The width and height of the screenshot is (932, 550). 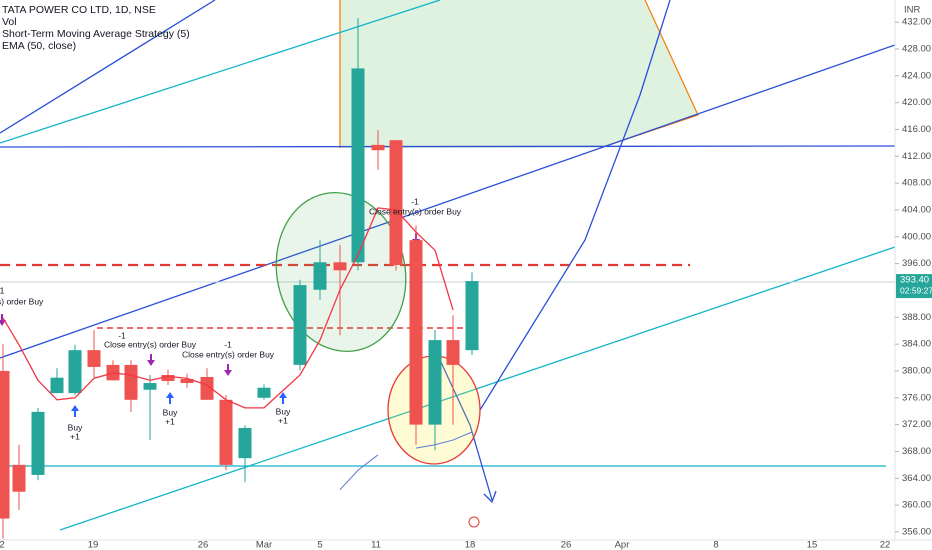 I want to click on x-tick-label: 19, so click(x=93, y=545).